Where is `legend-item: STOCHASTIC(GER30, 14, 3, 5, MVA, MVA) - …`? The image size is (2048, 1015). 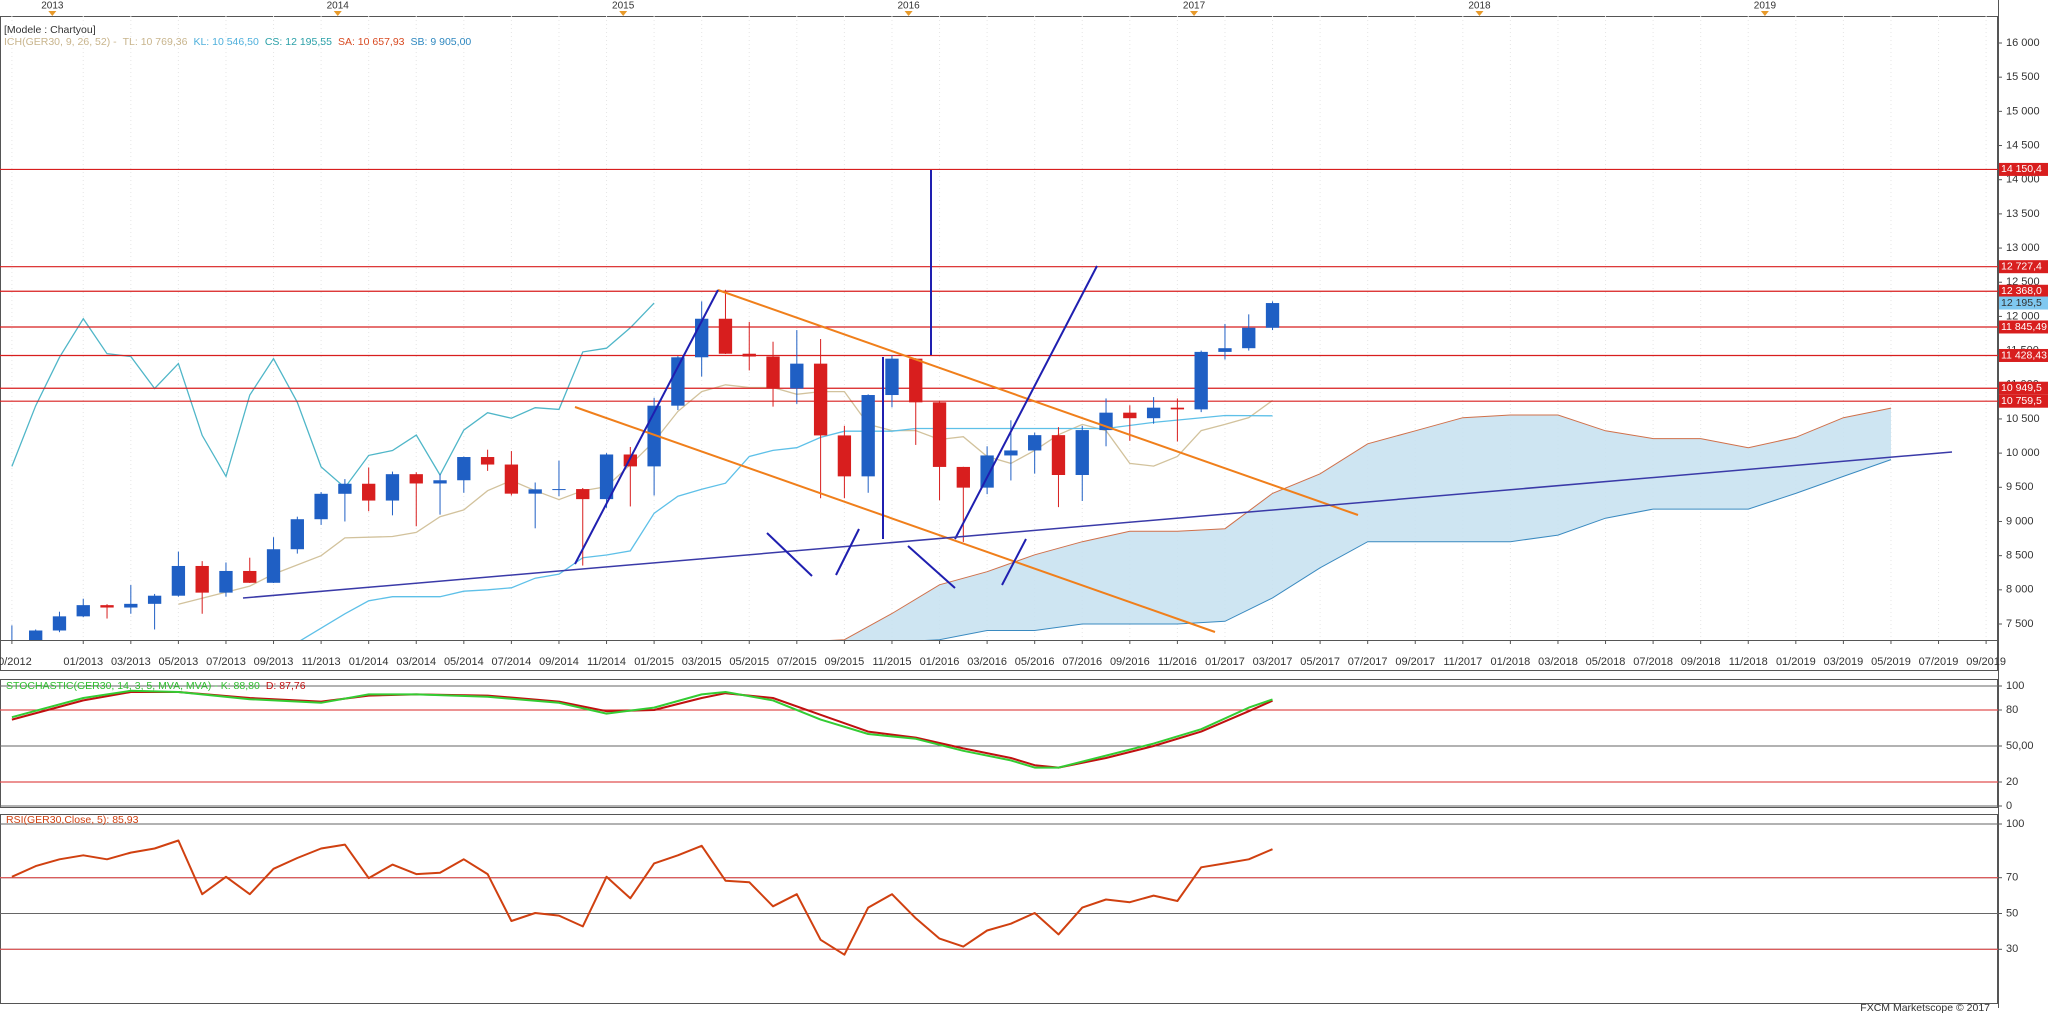
legend-item: STOCHASTIC(GER30, 14, 3, 5, MVA, MVA) - … is located at coordinates (133, 686).